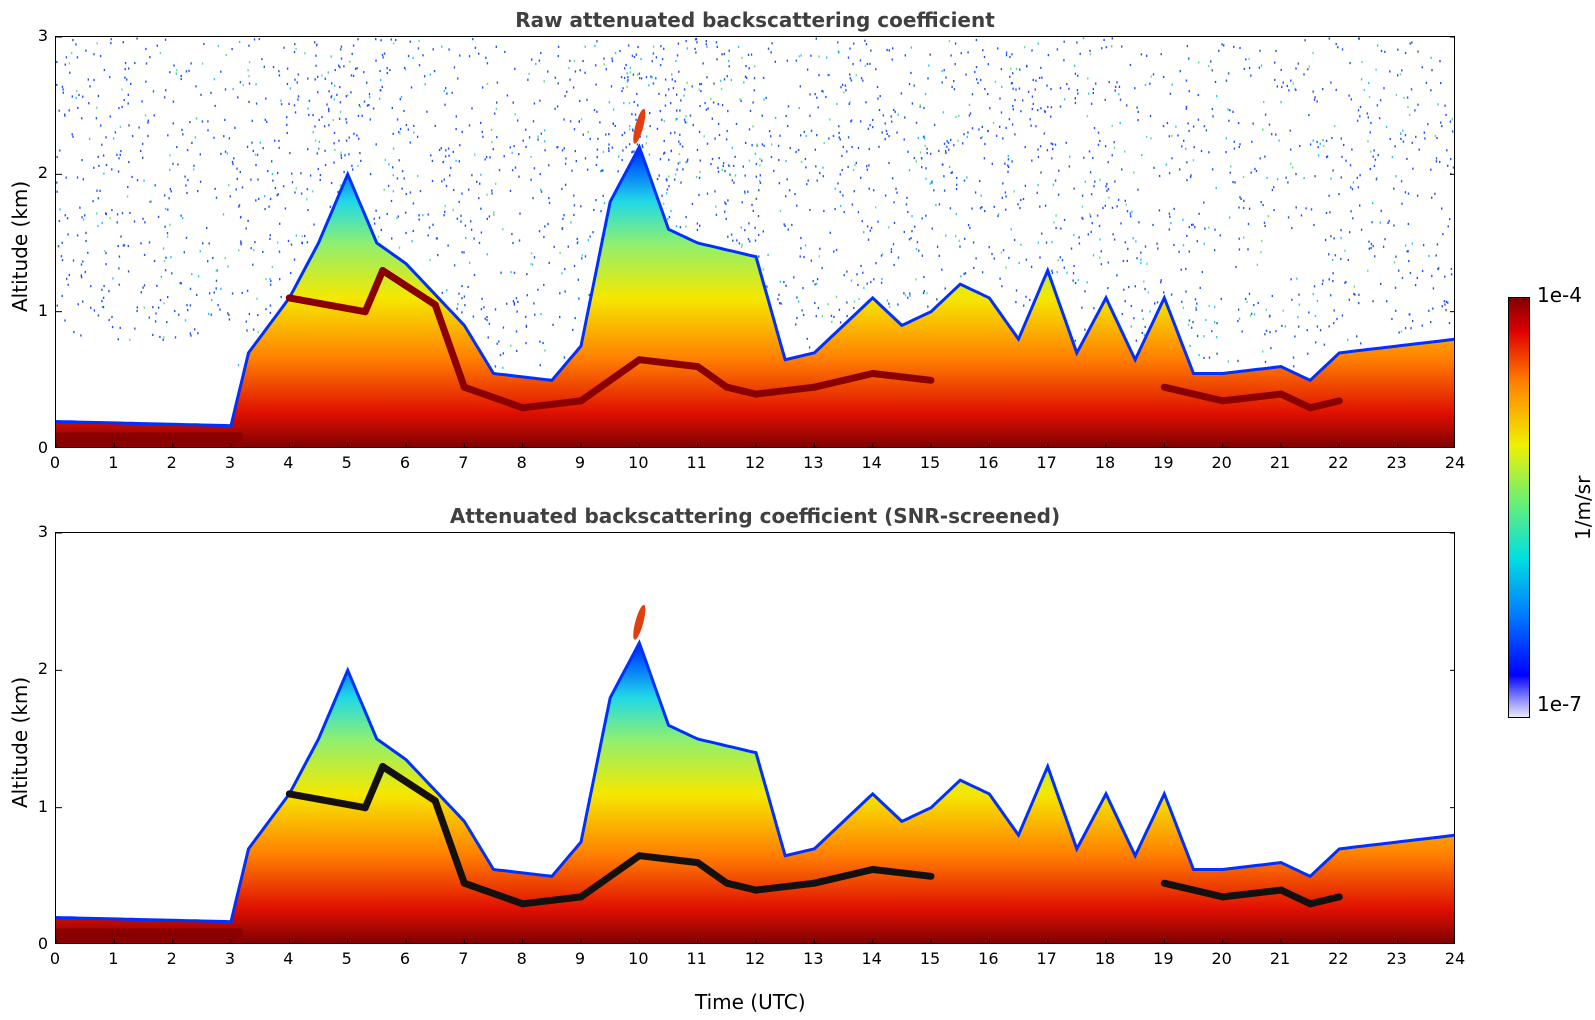 This screenshot has height=1020, width=1595. Describe the element at coordinates (755, 462) in the screenshot. I see `x-tick-label: 12` at that location.